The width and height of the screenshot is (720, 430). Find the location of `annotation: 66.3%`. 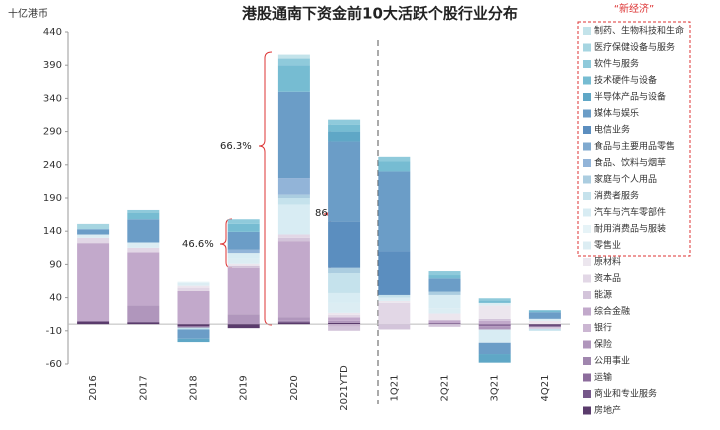

annotation: 66.3% is located at coordinates (236, 146).